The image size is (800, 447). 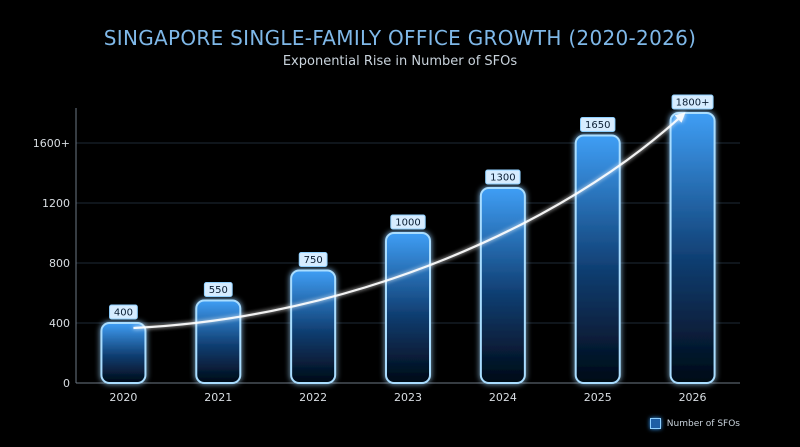 I want to click on x-tick-label: 2023, so click(x=408, y=397).